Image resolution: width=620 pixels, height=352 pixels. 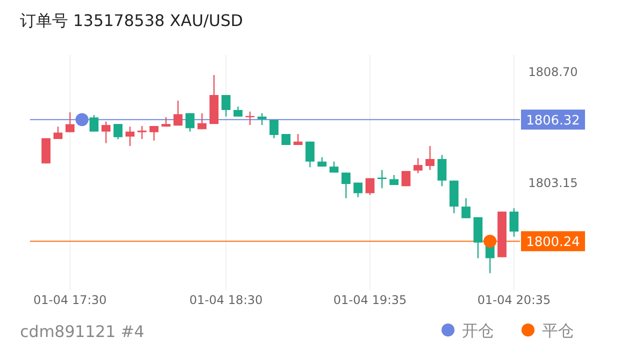 What do you see at coordinates (370, 300) in the screenshot?
I see `x-tick-label: 01-04 19:35` at bounding box center [370, 300].